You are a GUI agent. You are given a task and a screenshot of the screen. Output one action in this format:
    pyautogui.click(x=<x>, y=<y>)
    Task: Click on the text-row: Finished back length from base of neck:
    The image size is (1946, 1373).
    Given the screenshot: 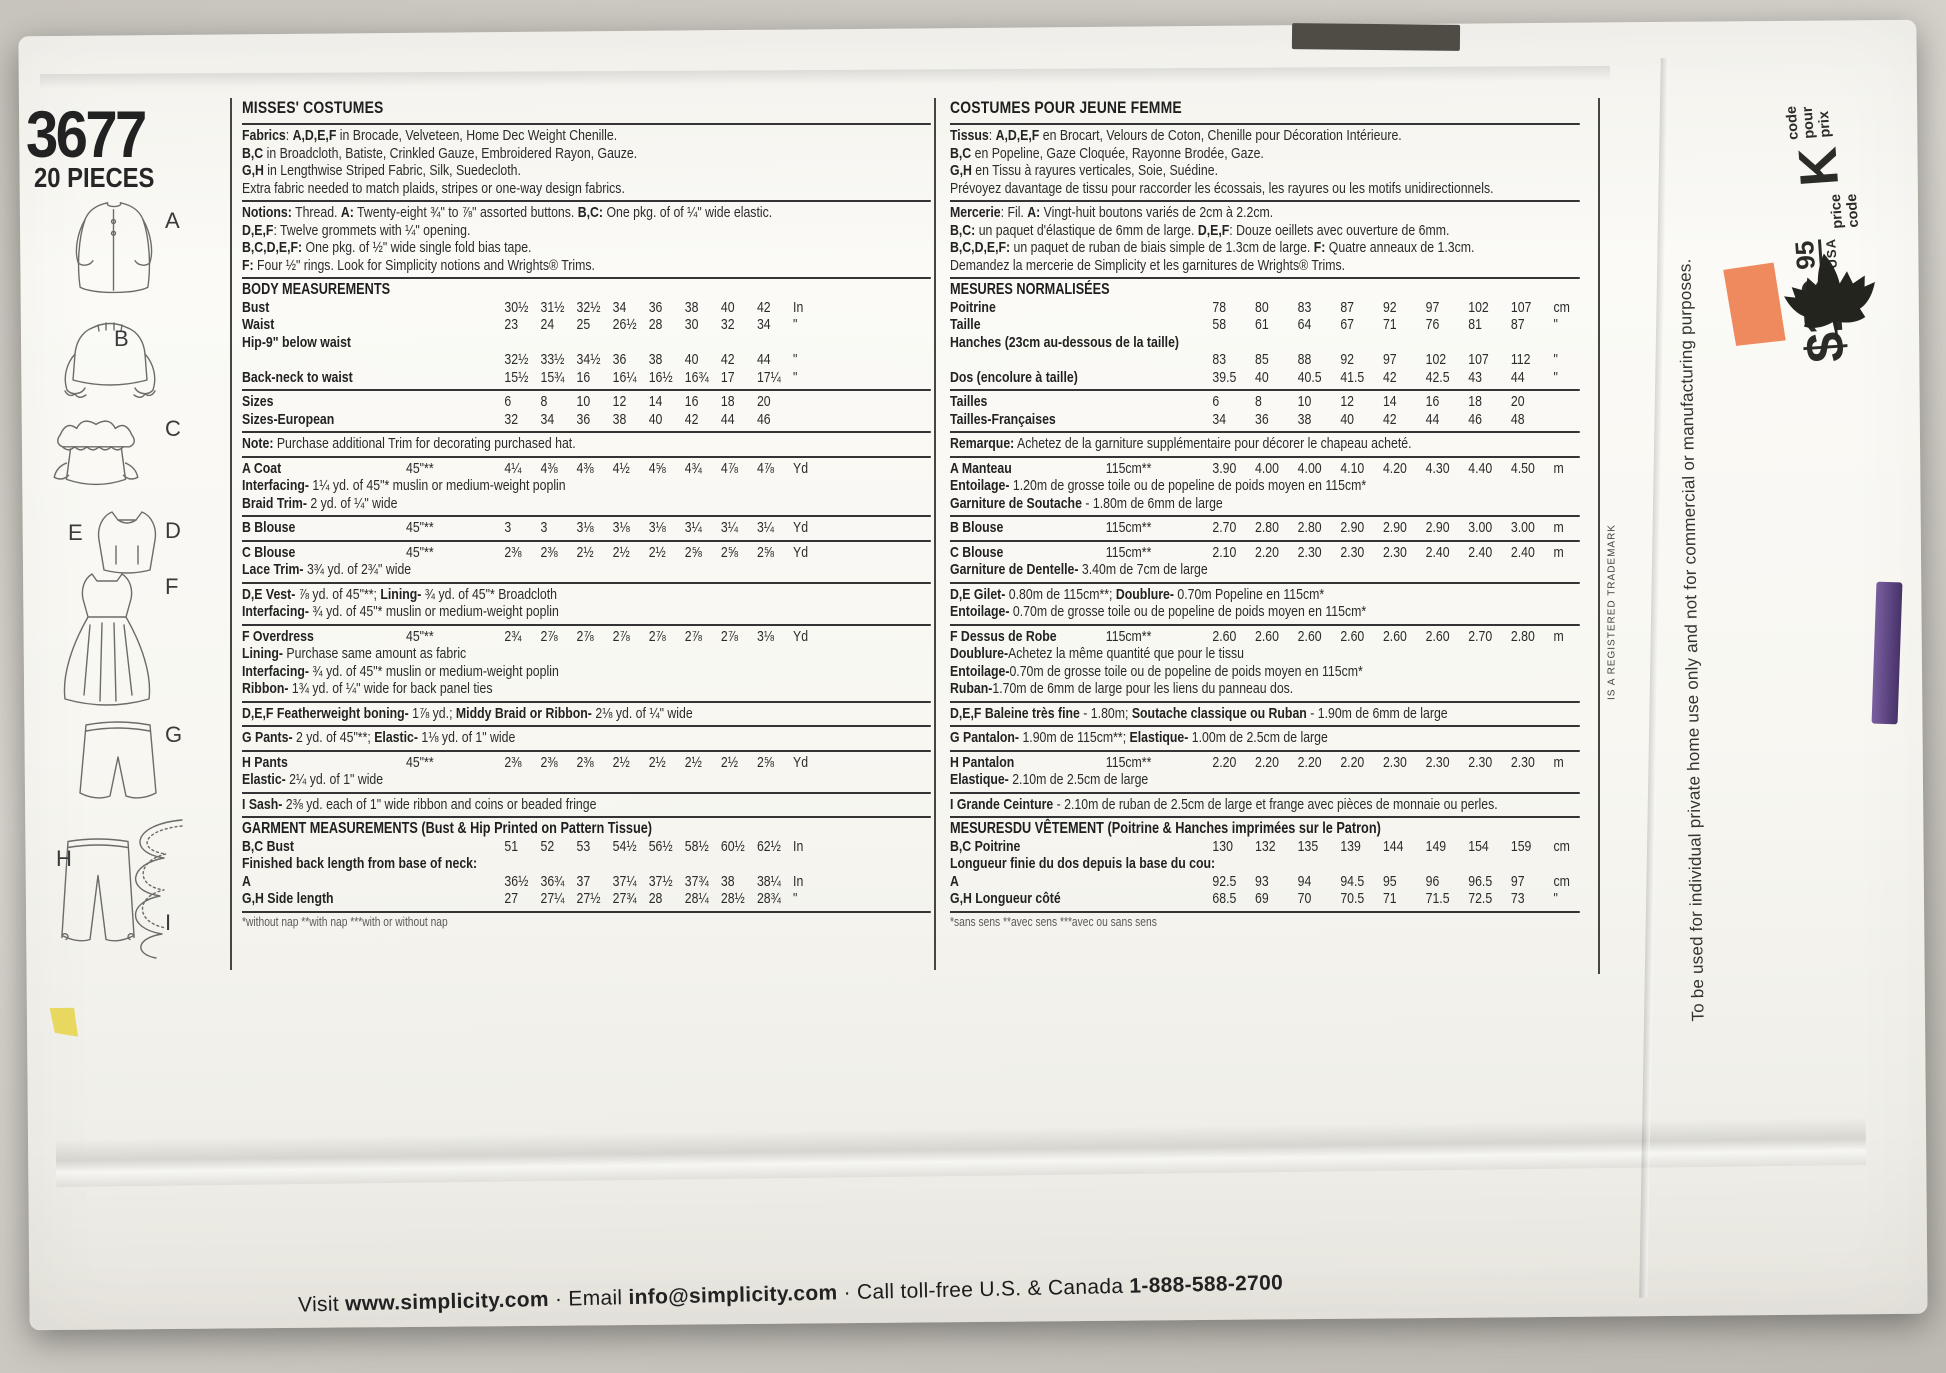 What is the action you would take?
    pyautogui.click(x=586, y=864)
    